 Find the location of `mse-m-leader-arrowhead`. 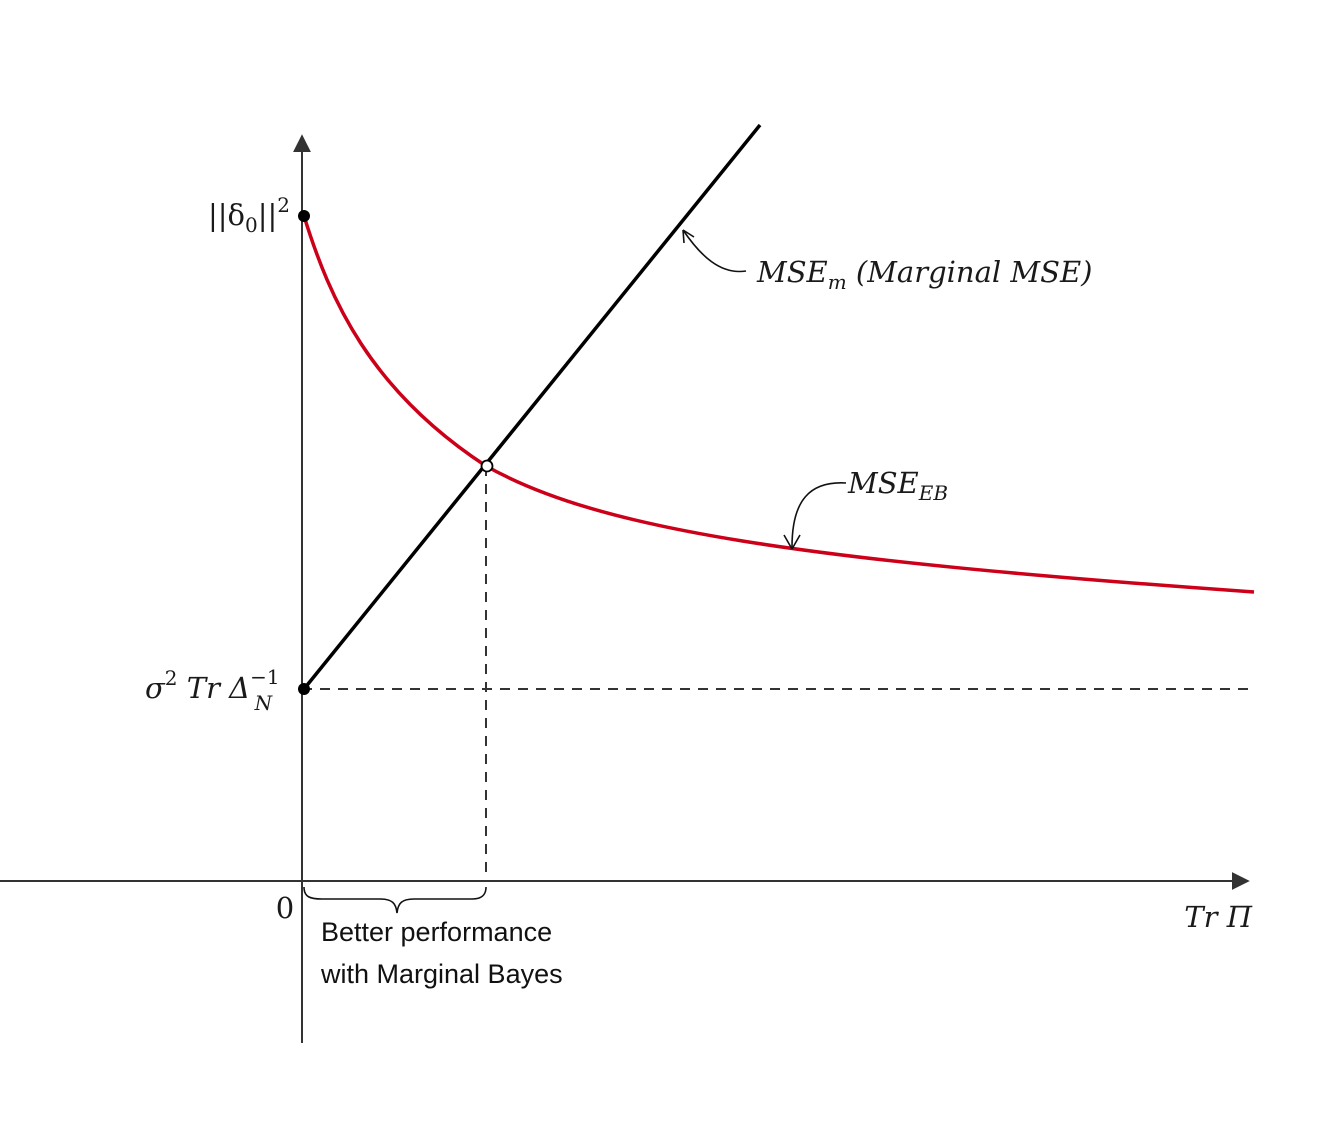

mse-m-leader-arrowhead is located at coordinates (688, 236).